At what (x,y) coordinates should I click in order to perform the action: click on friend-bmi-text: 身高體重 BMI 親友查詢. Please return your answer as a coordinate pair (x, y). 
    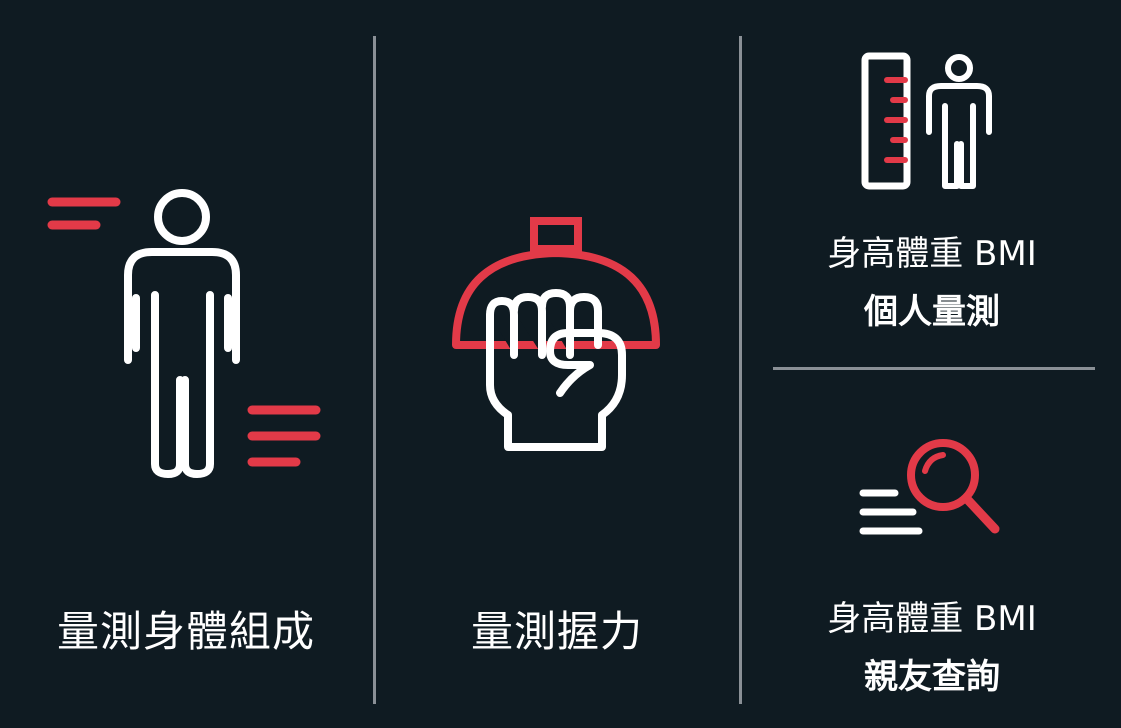
    Looking at the image, I should click on (932, 646).